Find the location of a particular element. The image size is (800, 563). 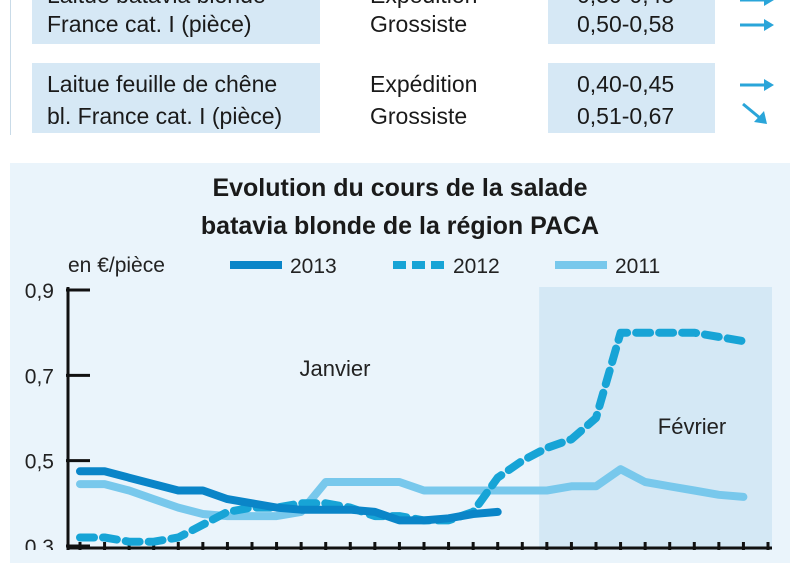

y-unit-label: en €/pièce is located at coordinates (116, 265).